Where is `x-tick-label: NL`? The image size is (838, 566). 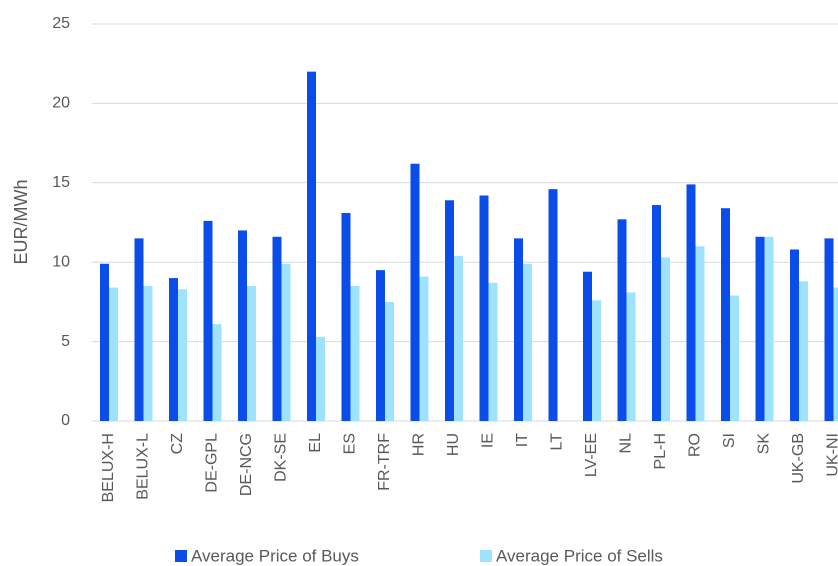 x-tick-label: NL is located at coordinates (626, 443).